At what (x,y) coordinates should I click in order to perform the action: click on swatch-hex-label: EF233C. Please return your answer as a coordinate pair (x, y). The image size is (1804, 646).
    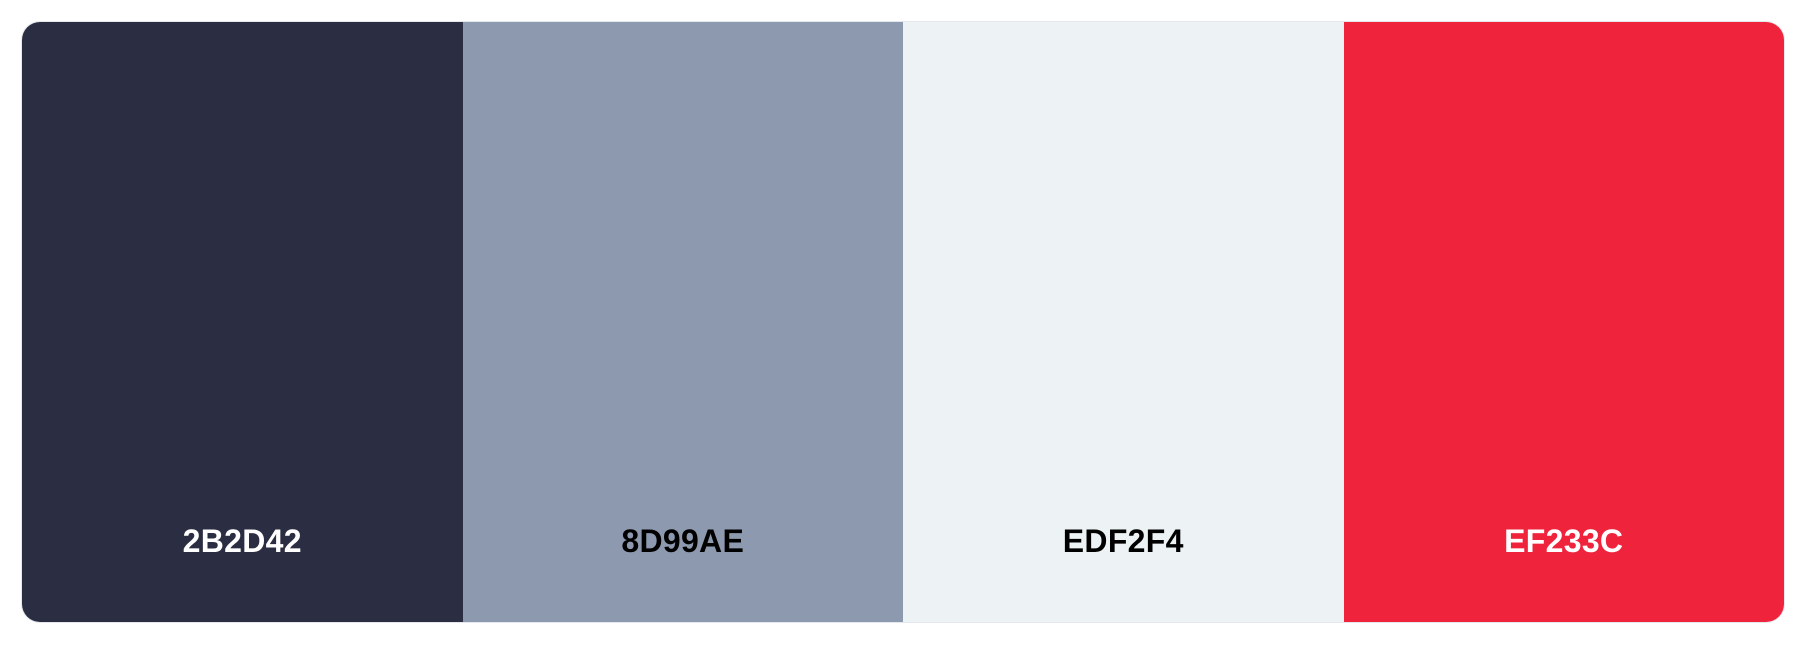
    Looking at the image, I should click on (1564, 541).